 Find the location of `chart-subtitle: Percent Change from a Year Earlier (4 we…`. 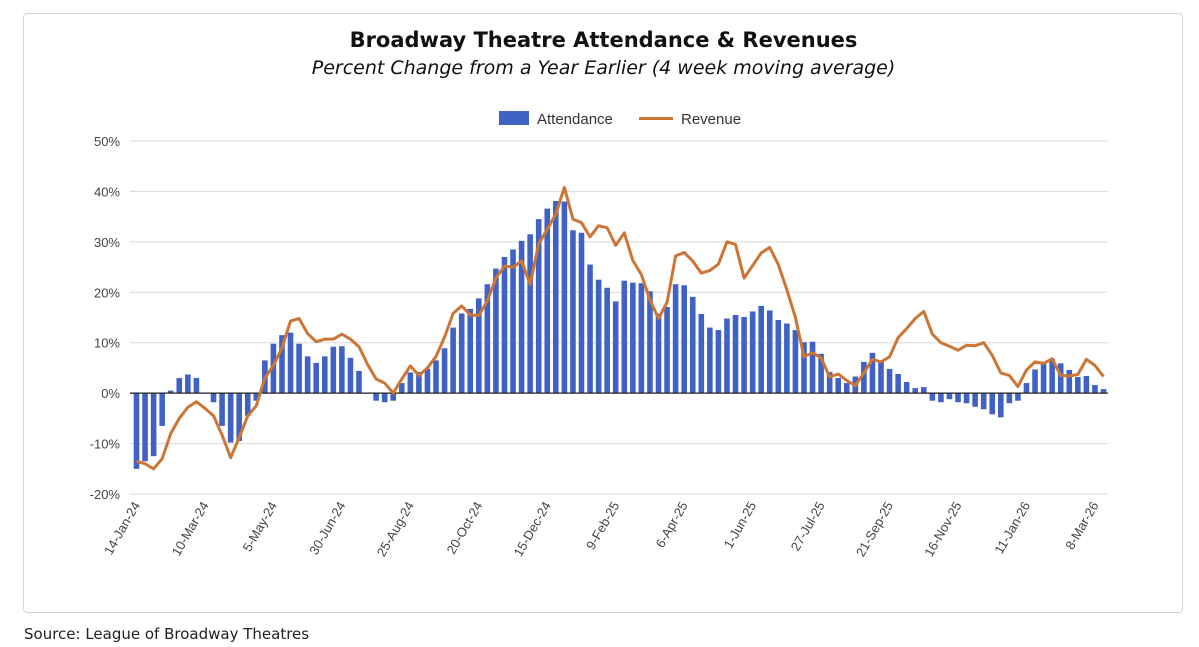

chart-subtitle: Percent Change from a Year Earlier (4 we… is located at coordinates (603, 68).